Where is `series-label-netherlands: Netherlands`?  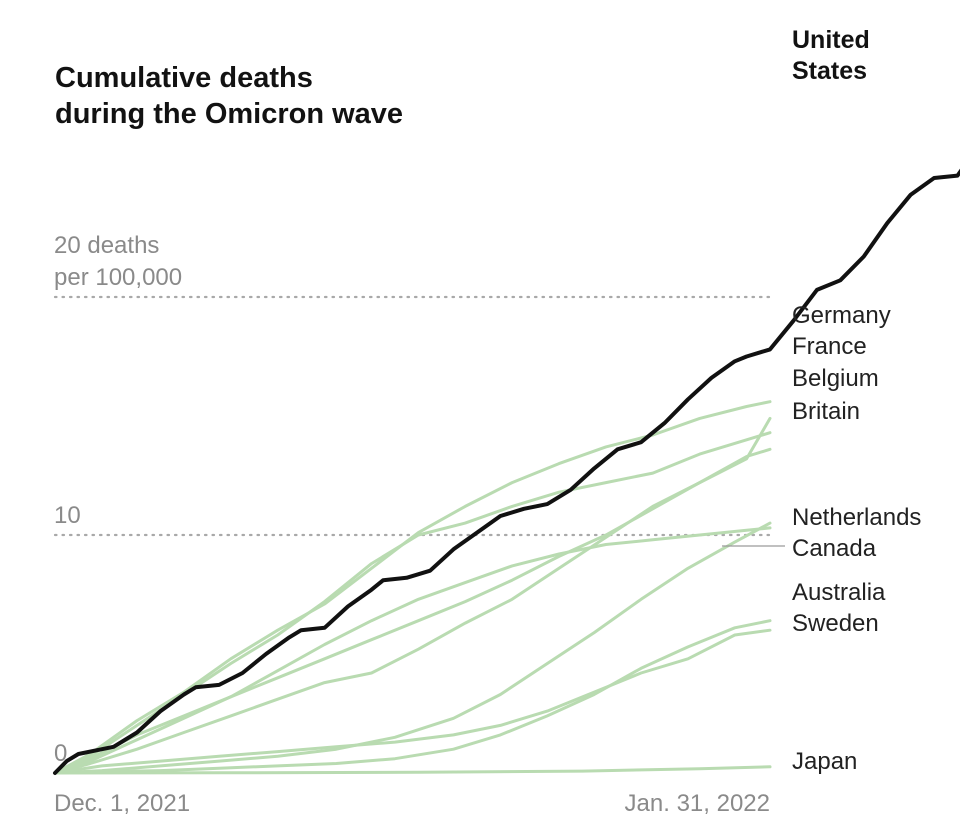
series-label-netherlands: Netherlands is located at coordinates (856, 517).